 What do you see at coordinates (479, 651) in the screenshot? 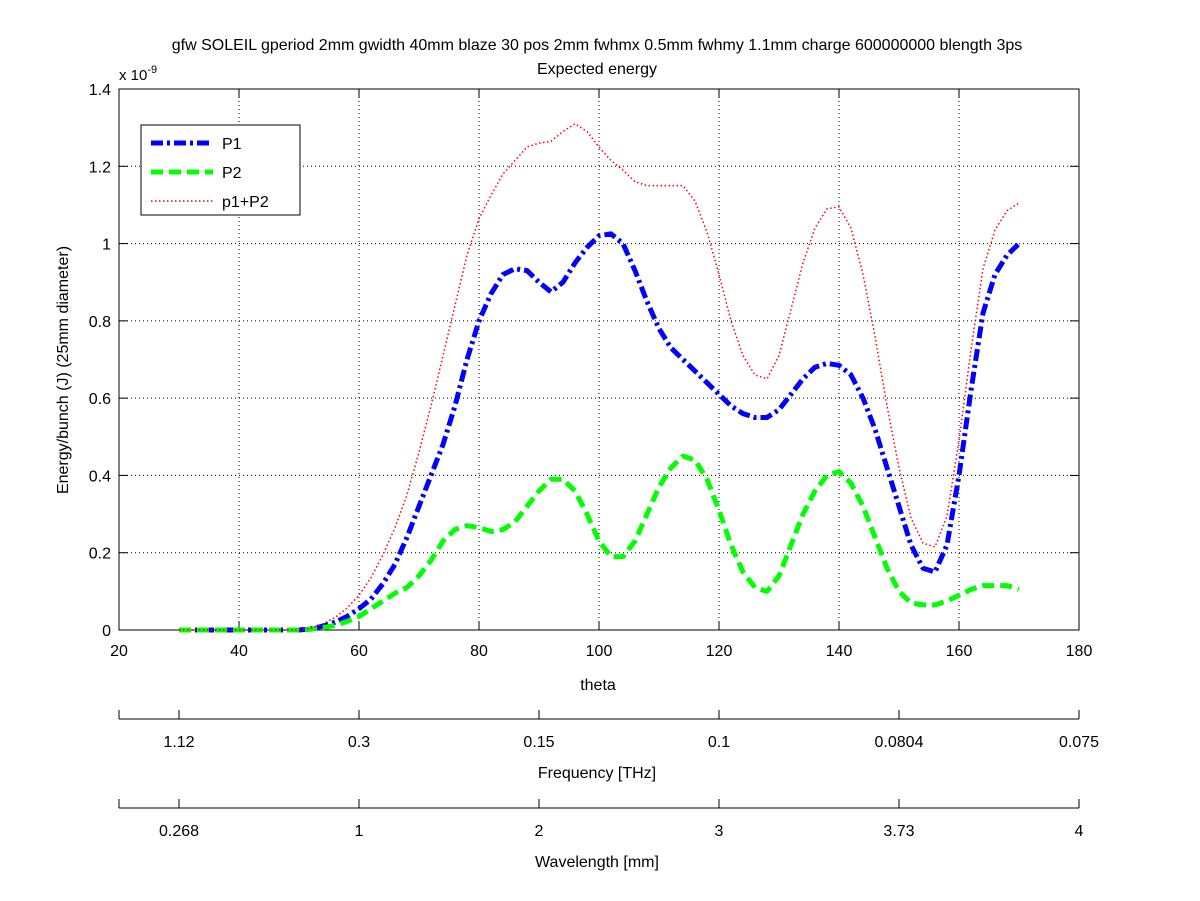
I see `x-tick-label: 80` at bounding box center [479, 651].